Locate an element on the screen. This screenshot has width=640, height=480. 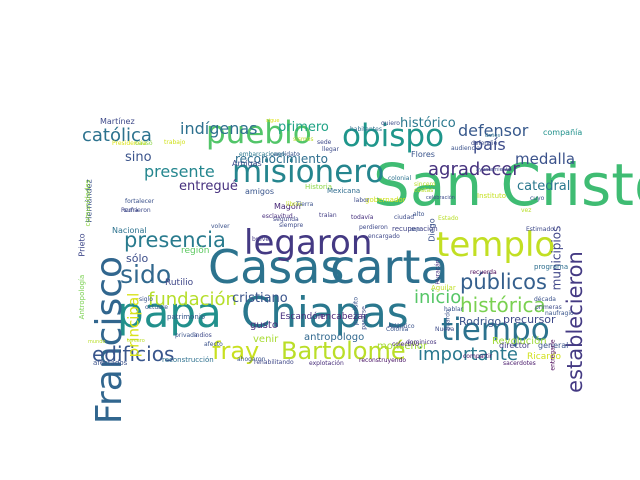
word-historia: Historia is located at coordinates (318, 187).